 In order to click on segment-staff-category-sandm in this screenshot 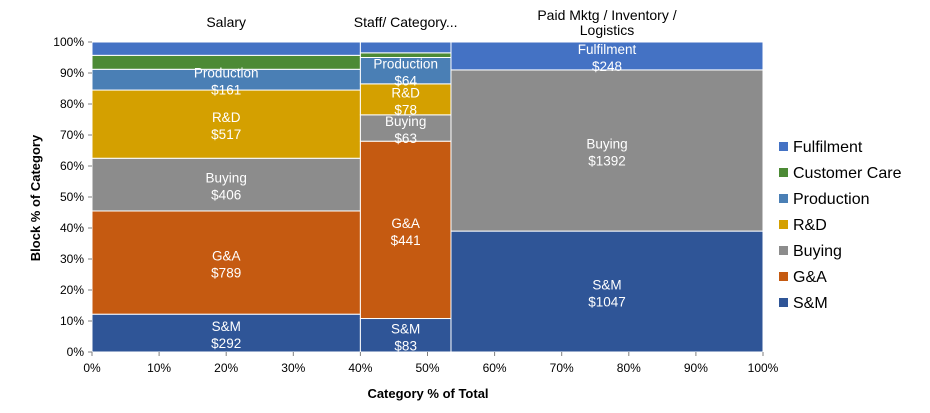, I will do `click(405, 335)`.